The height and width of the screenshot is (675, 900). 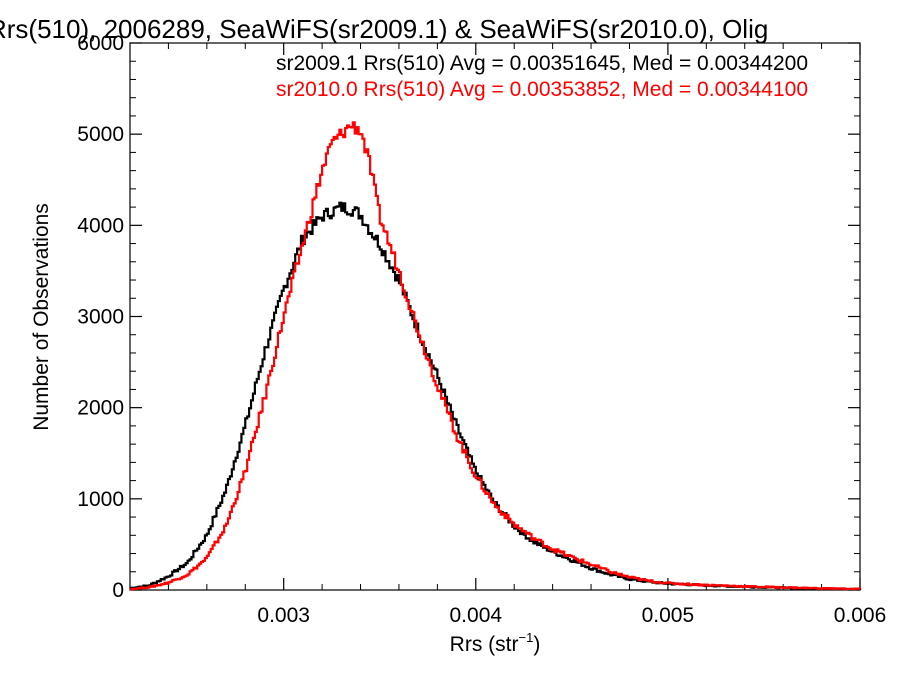 What do you see at coordinates (100, 134) in the screenshot?
I see `y-tick-label: 5000` at bounding box center [100, 134].